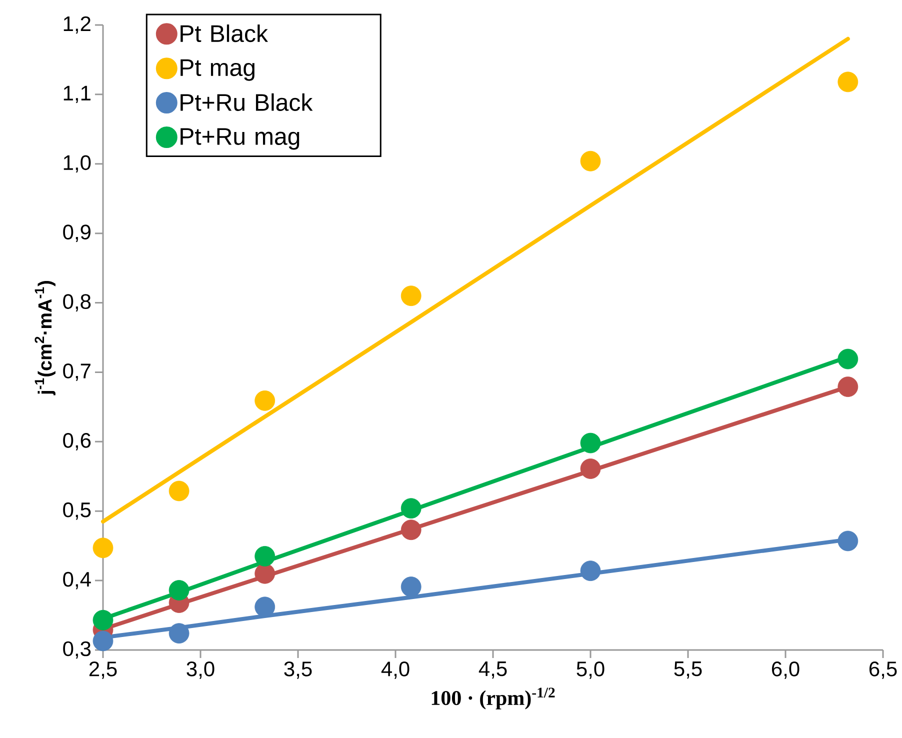 This screenshot has width=902, height=738. I want to click on x-tick-label: 3,5, so click(298, 670).